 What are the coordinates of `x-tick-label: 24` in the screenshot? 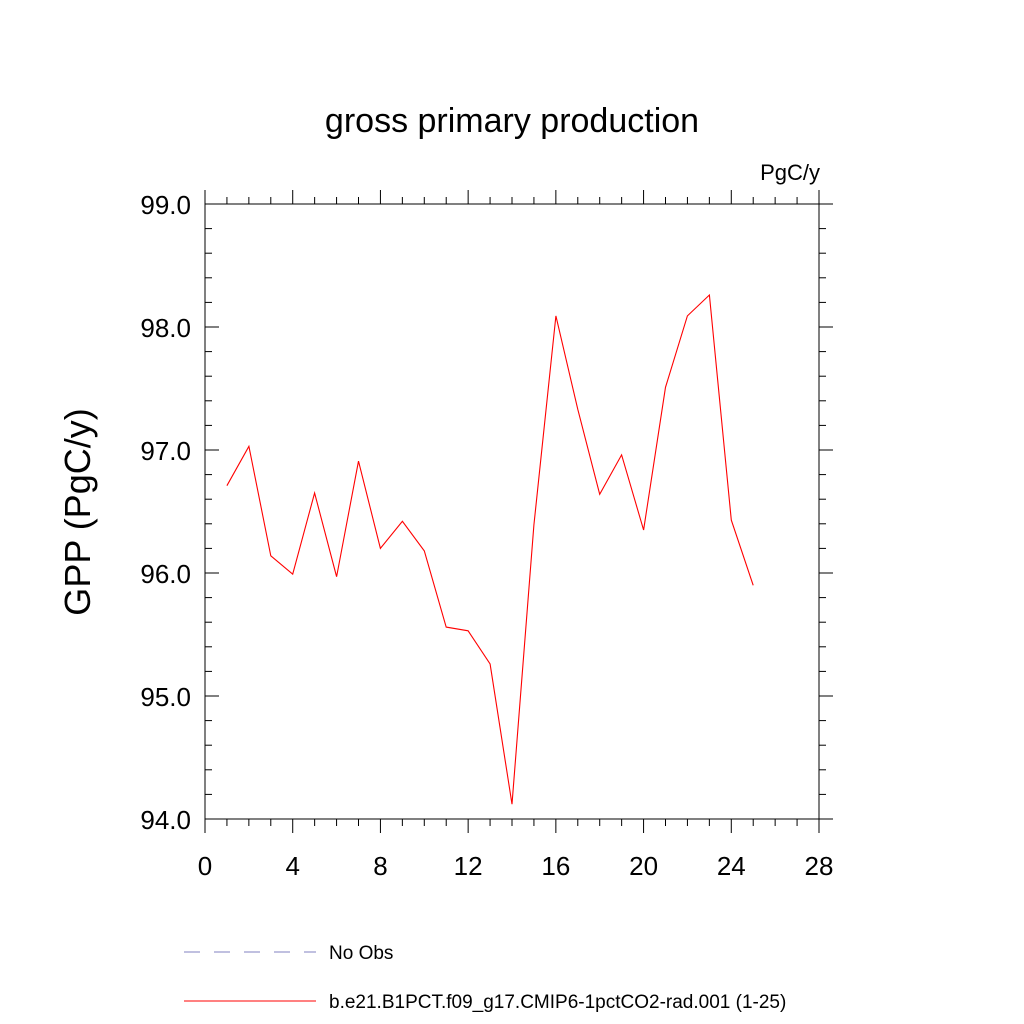 It's located at (731, 866).